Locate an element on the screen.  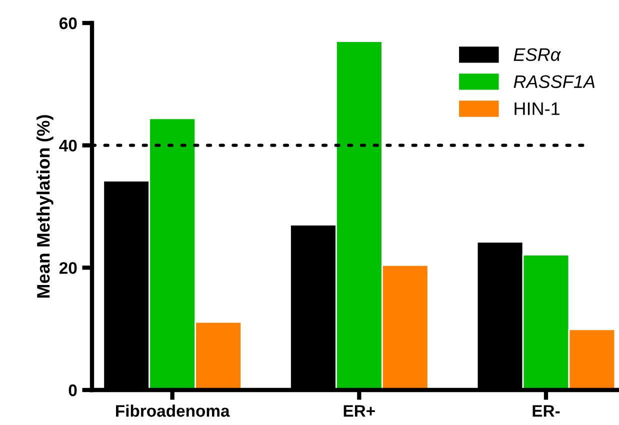
y-tick-label: 60 is located at coordinates (68, 23).